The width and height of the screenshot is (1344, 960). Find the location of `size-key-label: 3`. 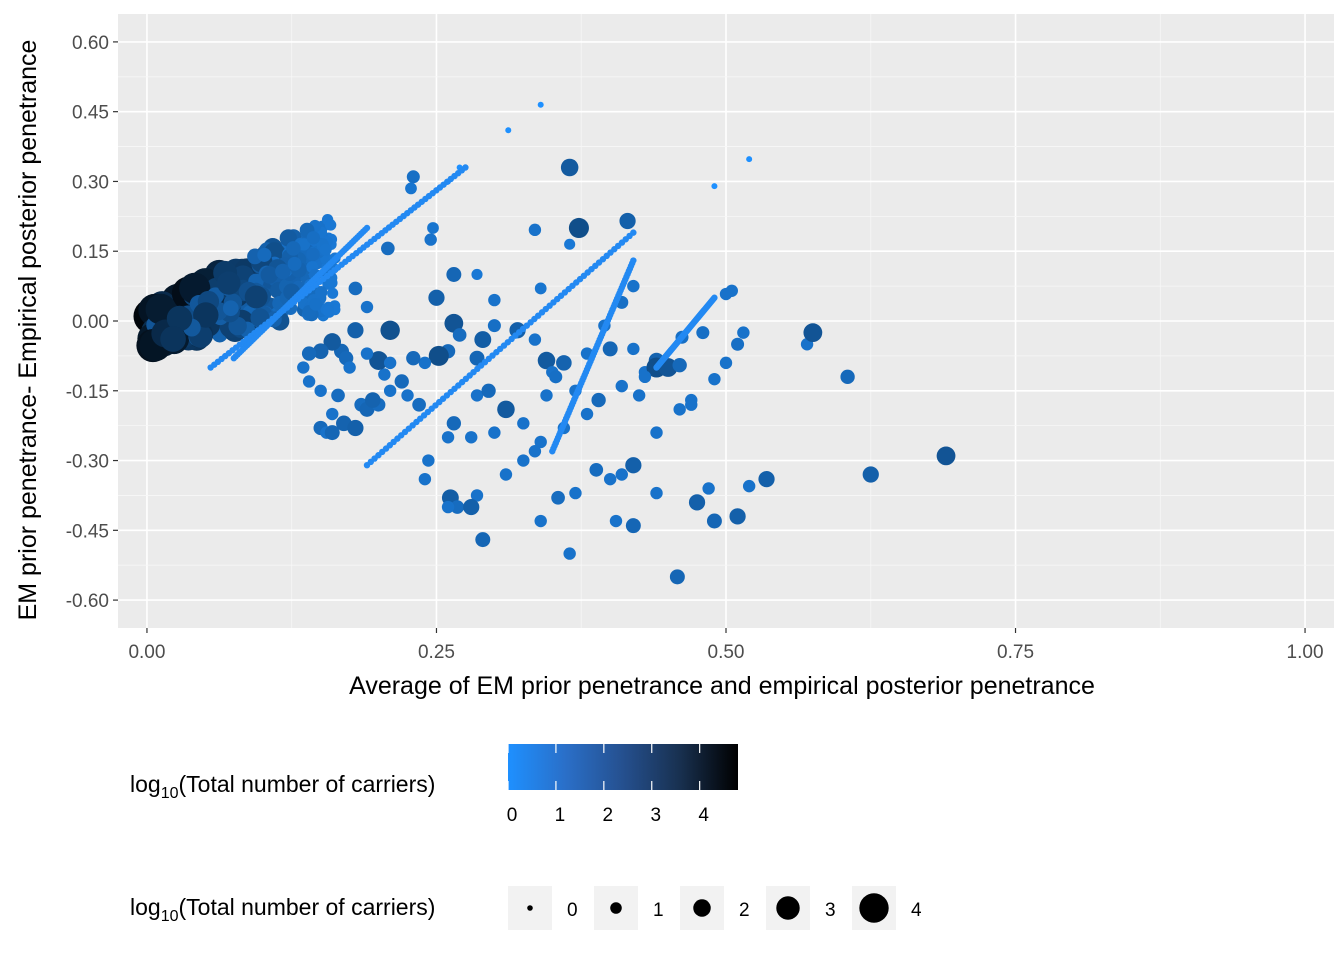

size-key-label: 3 is located at coordinates (830, 910).